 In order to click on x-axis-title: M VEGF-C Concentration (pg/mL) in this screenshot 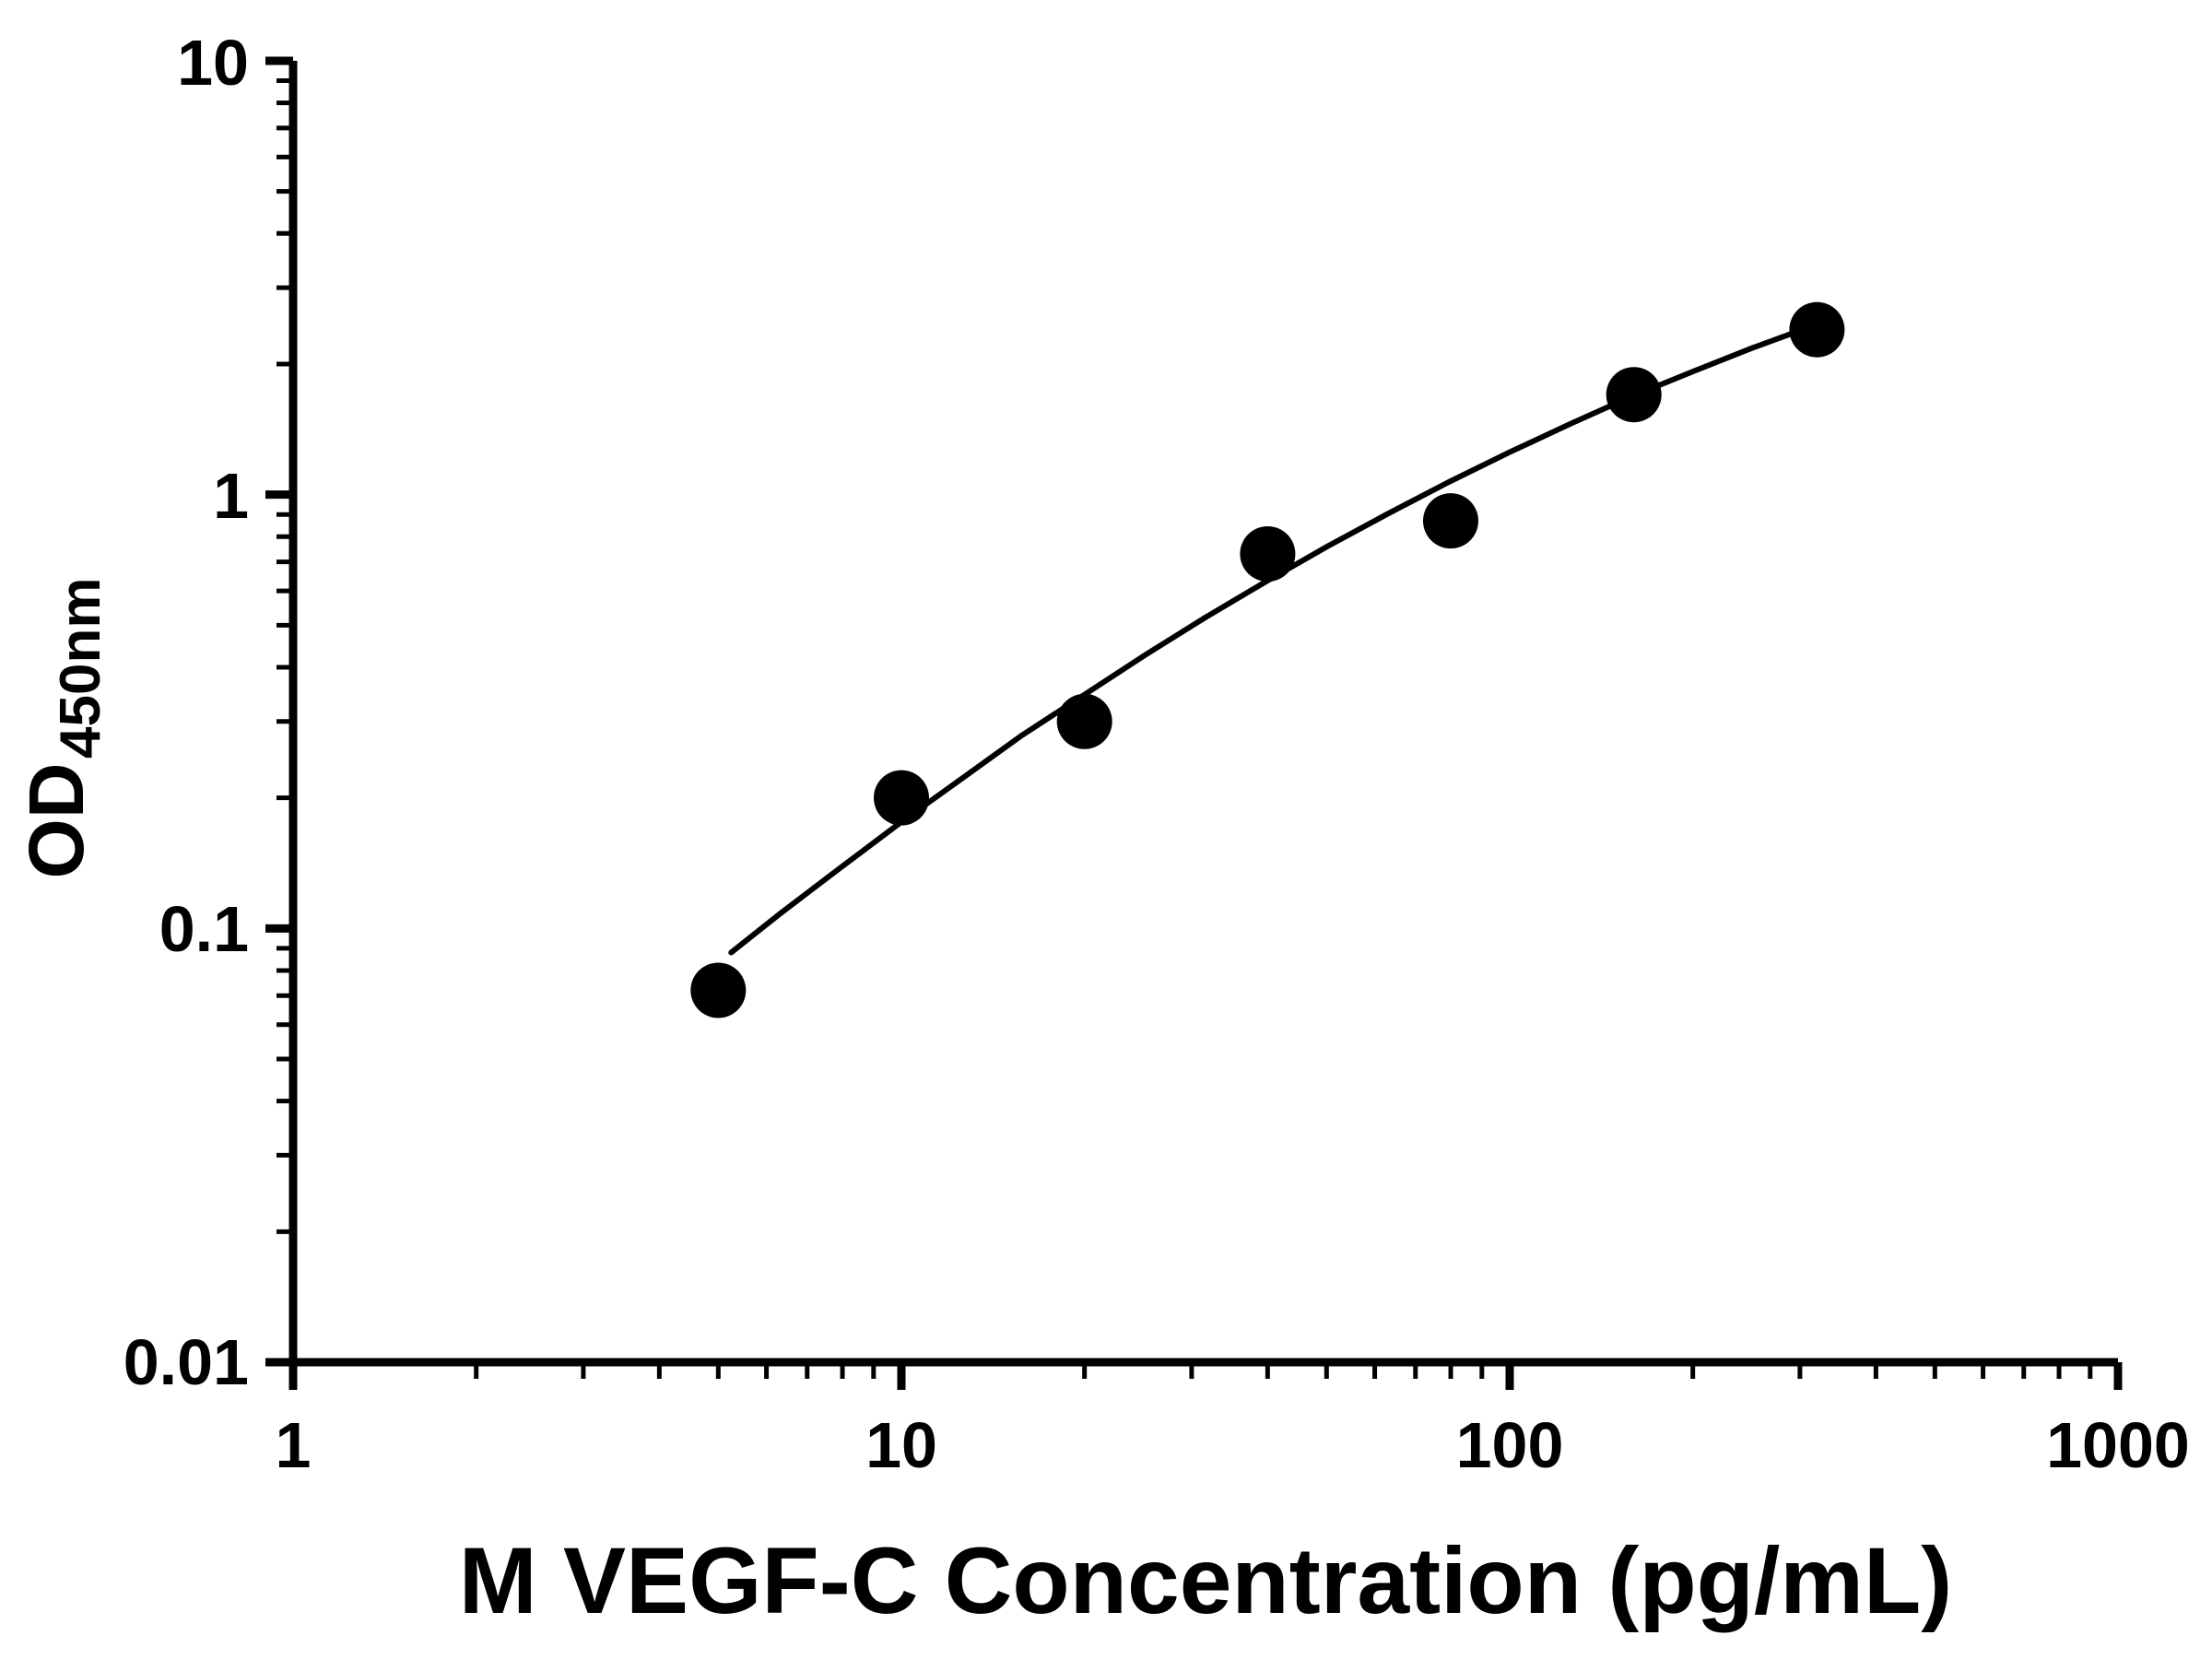, I will do `click(1206, 1580)`.